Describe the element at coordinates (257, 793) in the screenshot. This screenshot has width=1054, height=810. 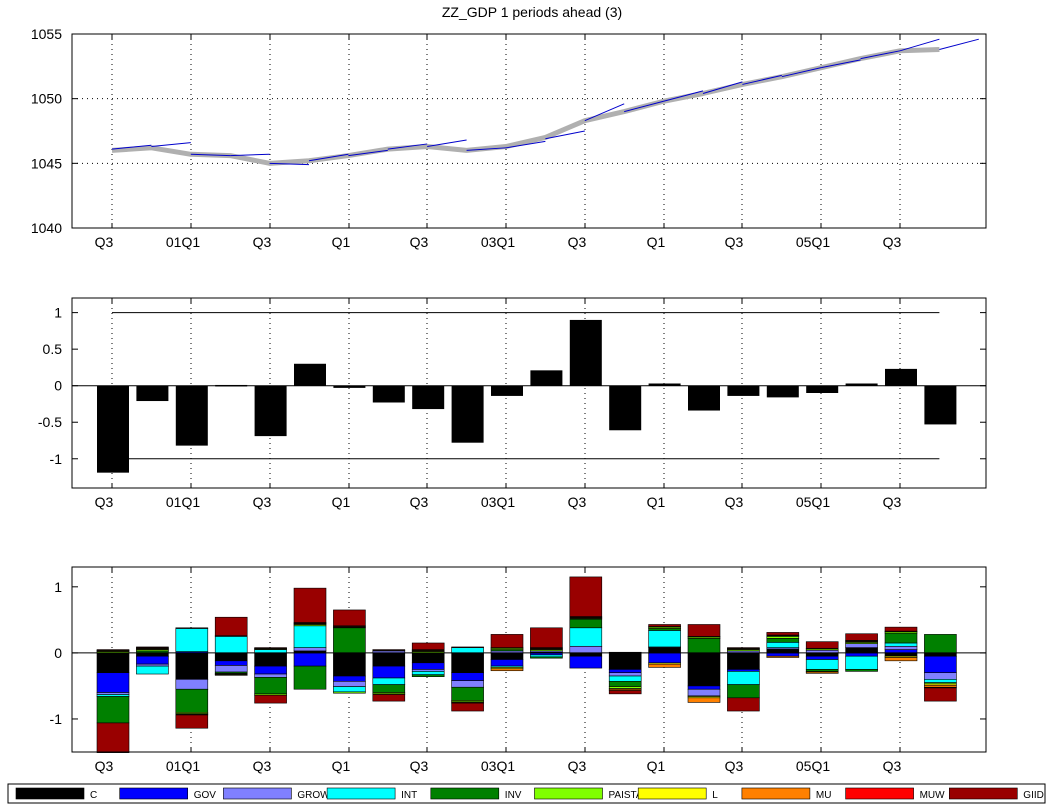
I see `legend-swatch-growth` at that location.